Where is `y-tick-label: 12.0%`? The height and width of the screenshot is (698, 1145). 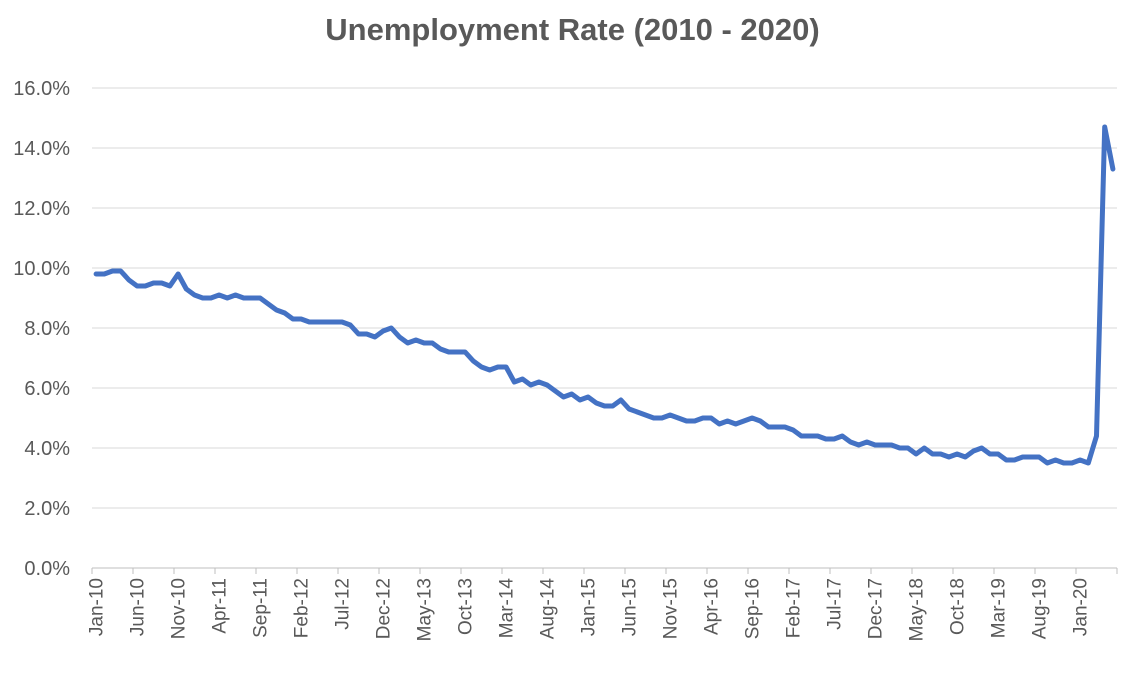 y-tick-label: 12.0% is located at coordinates (41, 209).